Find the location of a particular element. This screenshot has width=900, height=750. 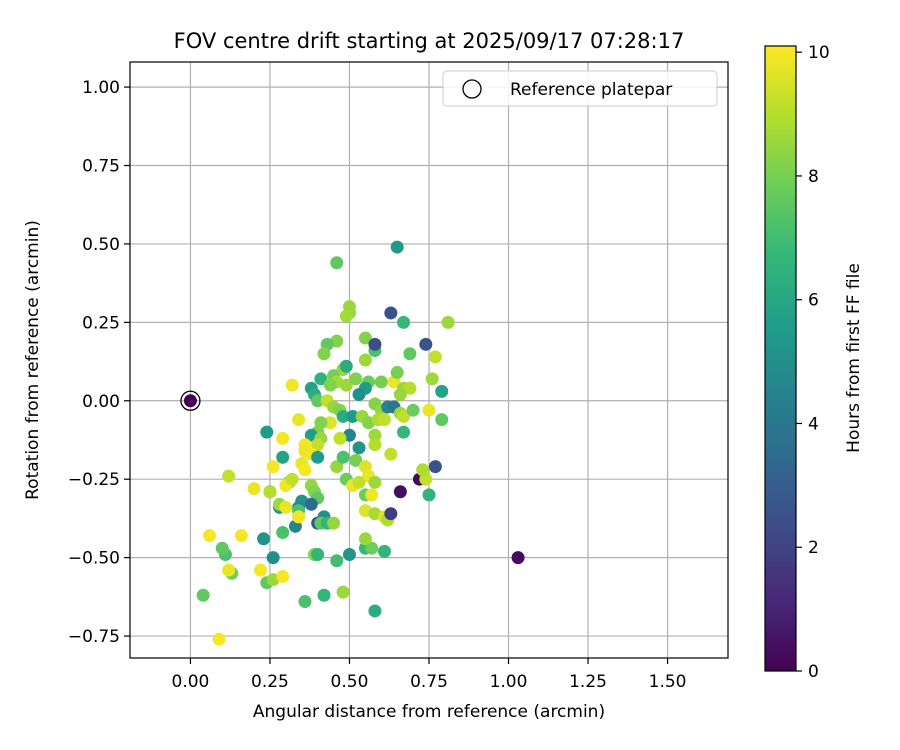

y-tick-label: 0.50 is located at coordinates (101, 245).